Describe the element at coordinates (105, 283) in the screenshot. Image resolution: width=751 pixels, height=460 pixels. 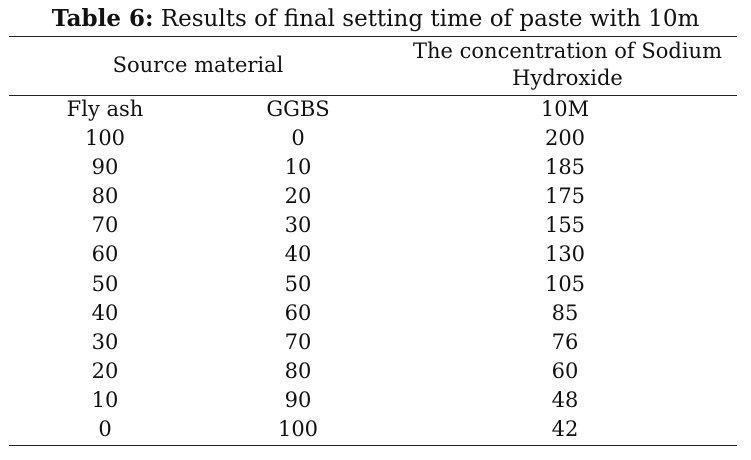
I see `fly-ash-cell: 50` at that location.